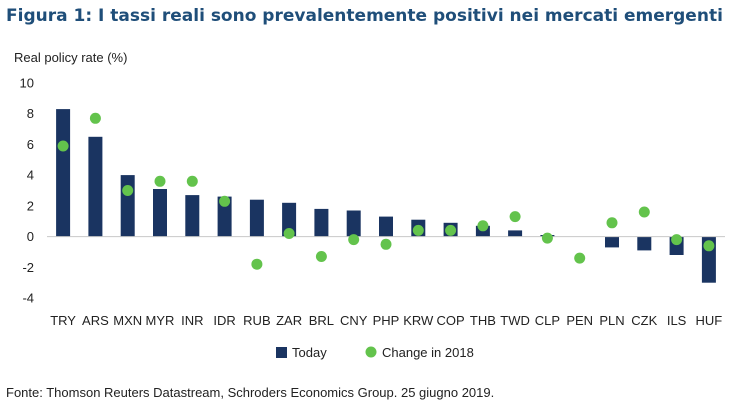 The image size is (739, 412). What do you see at coordinates (353, 223) in the screenshot?
I see `bar-today-cny` at bounding box center [353, 223].